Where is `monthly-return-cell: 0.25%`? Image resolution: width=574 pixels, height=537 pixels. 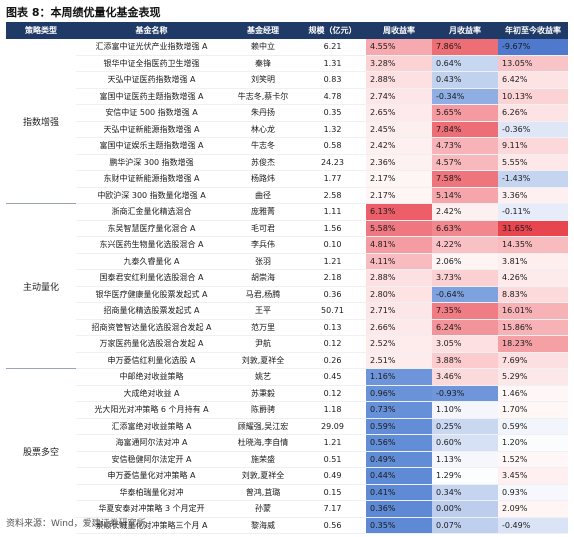
monthly-return-cell: 0.25% is located at coordinates (465, 426).